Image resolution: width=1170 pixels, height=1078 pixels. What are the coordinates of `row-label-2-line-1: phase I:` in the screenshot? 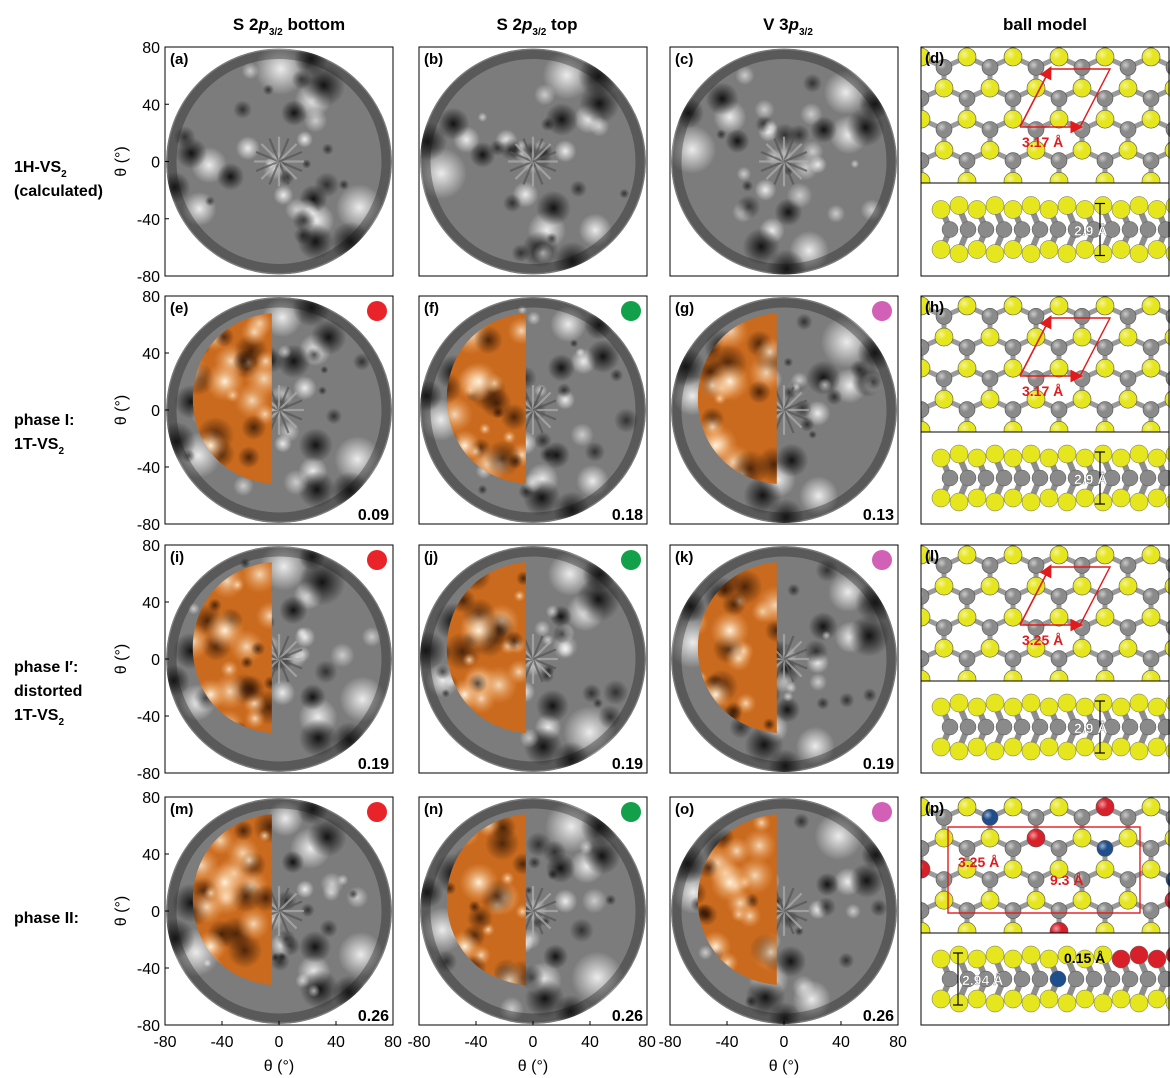 It's located at (44, 420).